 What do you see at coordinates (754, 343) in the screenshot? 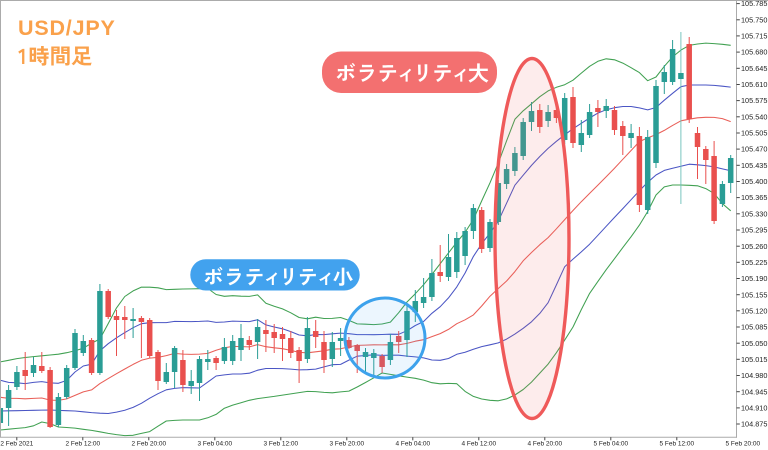
I see `svg-text: 105.050` at bounding box center [754, 343].